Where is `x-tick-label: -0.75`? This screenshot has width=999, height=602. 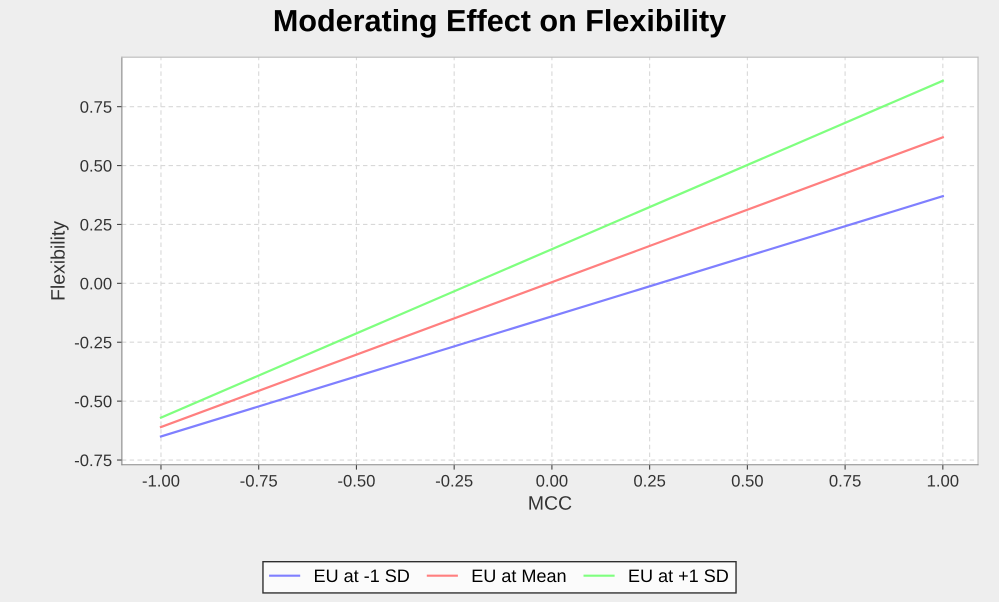
x-tick-label: -0.75 is located at coordinates (258, 480).